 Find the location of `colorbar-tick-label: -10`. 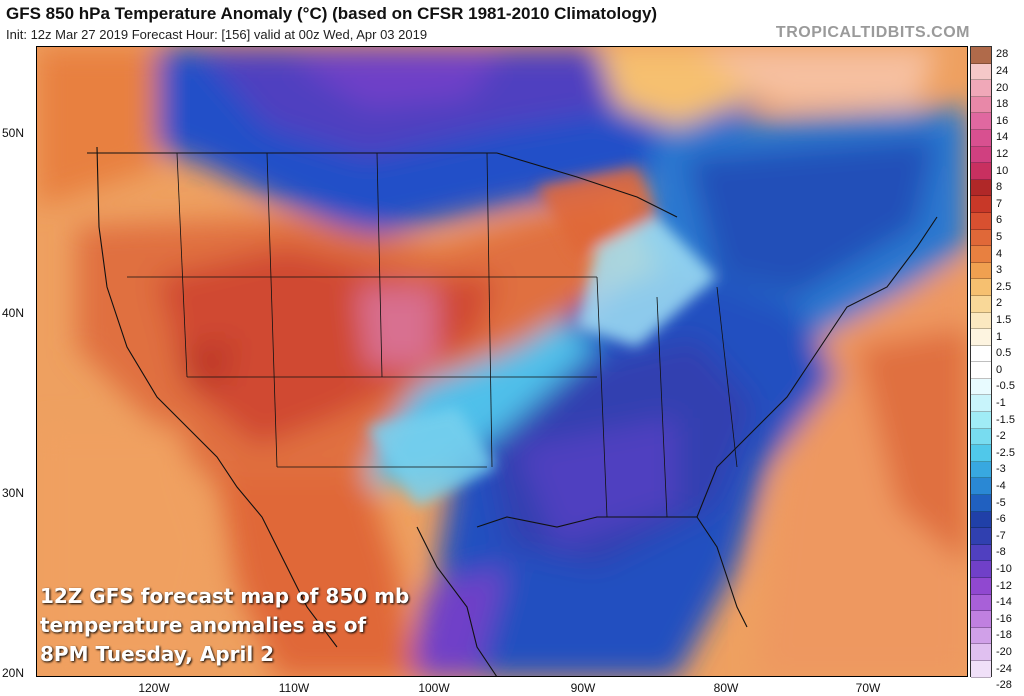

colorbar-tick-label: -10 is located at coordinates (1004, 569).